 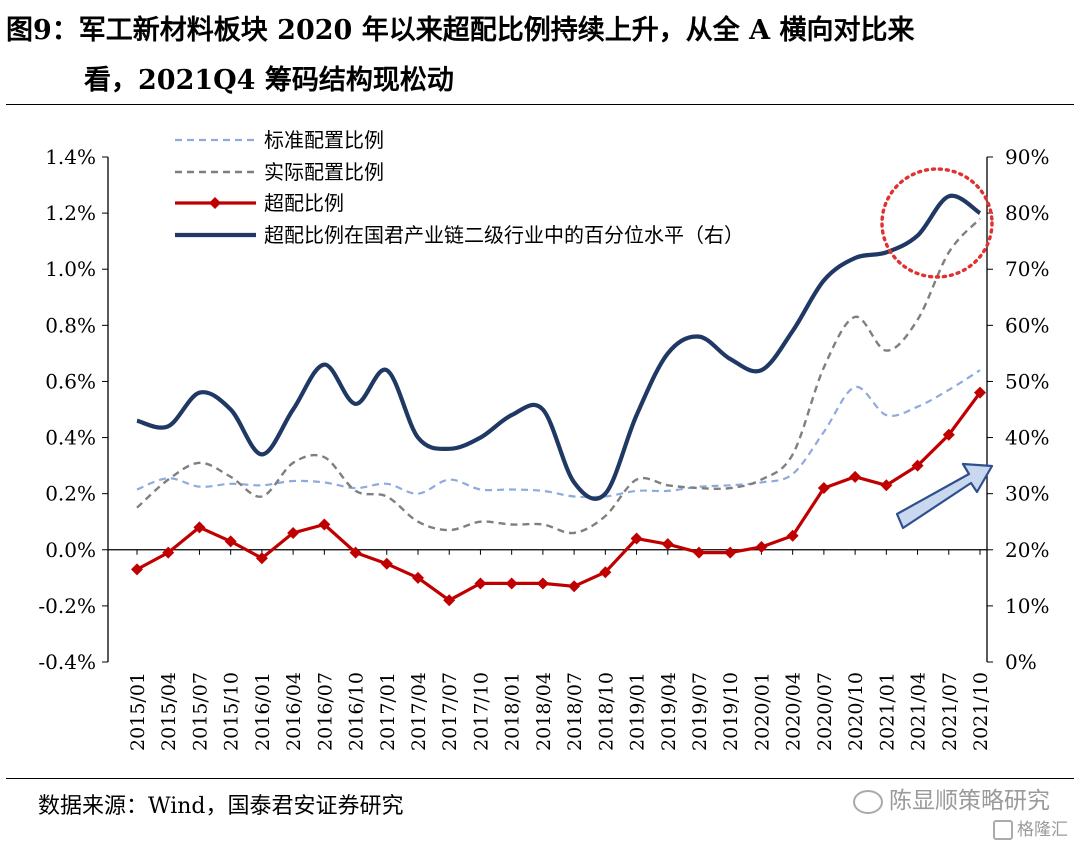 I want to click on x-tick-label: 2018/01, so click(x=513, y=711).